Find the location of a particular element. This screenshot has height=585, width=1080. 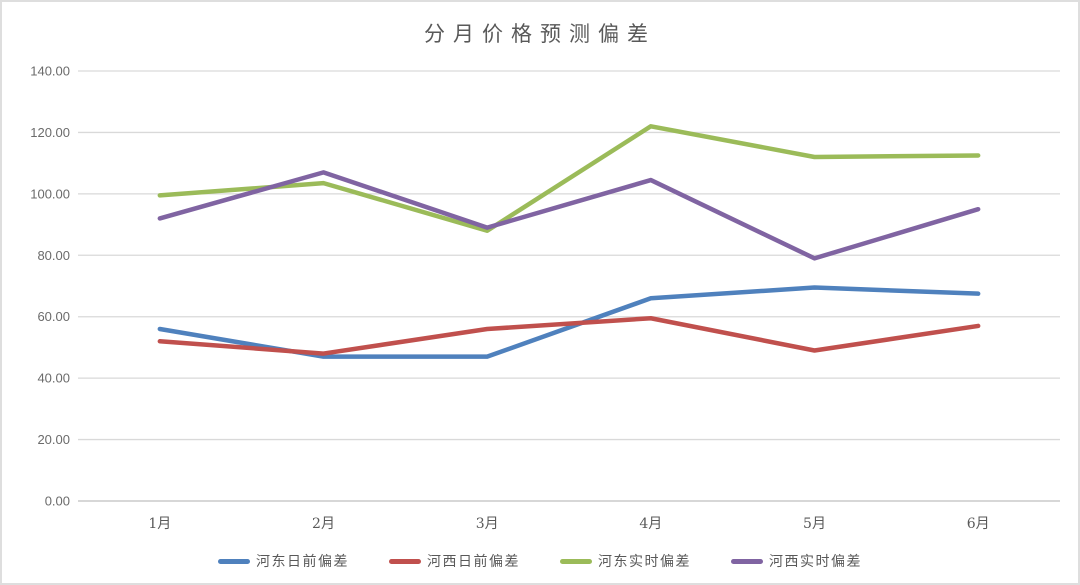

legend-item-1: 河西日前偏差 is located at coordinates (454, 561).